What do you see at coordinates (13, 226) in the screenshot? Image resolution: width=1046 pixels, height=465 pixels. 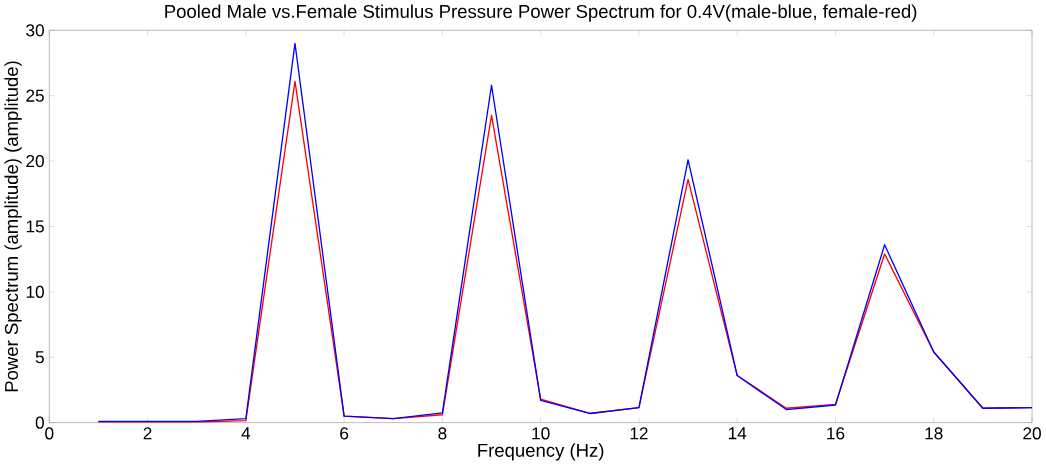 I see `y-axis-title: Power Spectrum (amplitude) (amplitude)` at bounding box center [13, 226].